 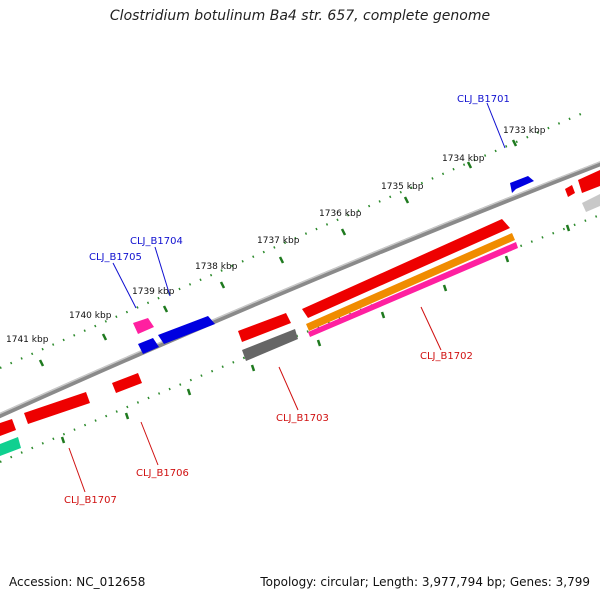 What do you see at coordinates (153, 292) in the screenshot?
I see `scale-label-1739: 1739 kbp` at bounding box center [153, 292].